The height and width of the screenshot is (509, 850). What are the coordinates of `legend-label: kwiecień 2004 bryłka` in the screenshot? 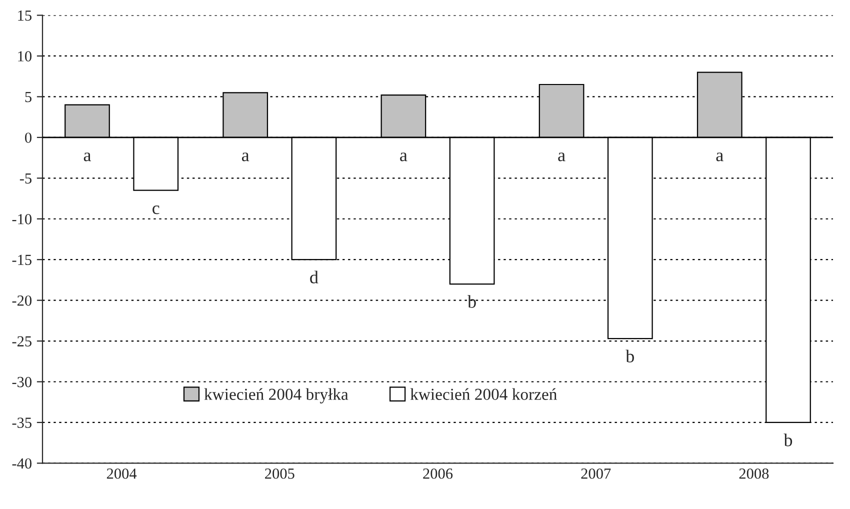 It's located at (276, 396).